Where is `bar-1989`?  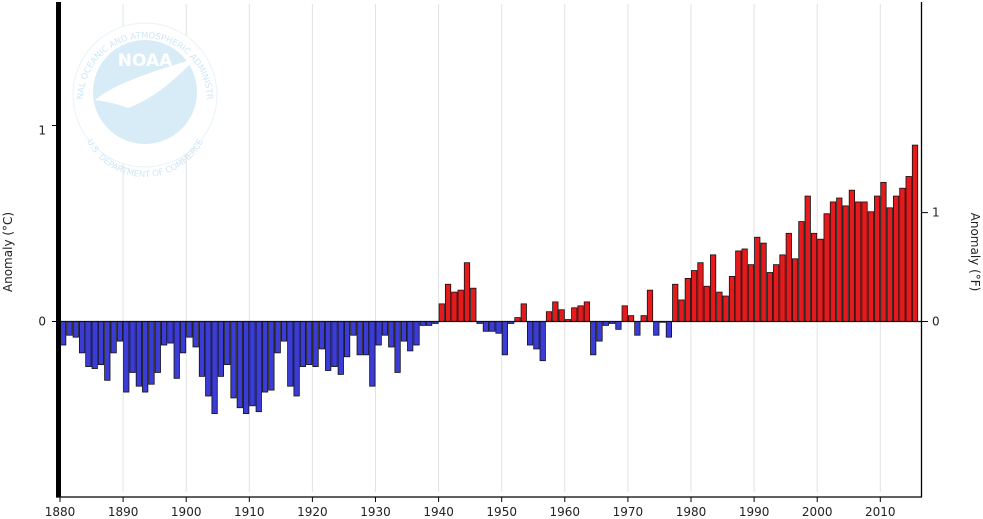
bar-1989 is located at coordinates (751, 293).